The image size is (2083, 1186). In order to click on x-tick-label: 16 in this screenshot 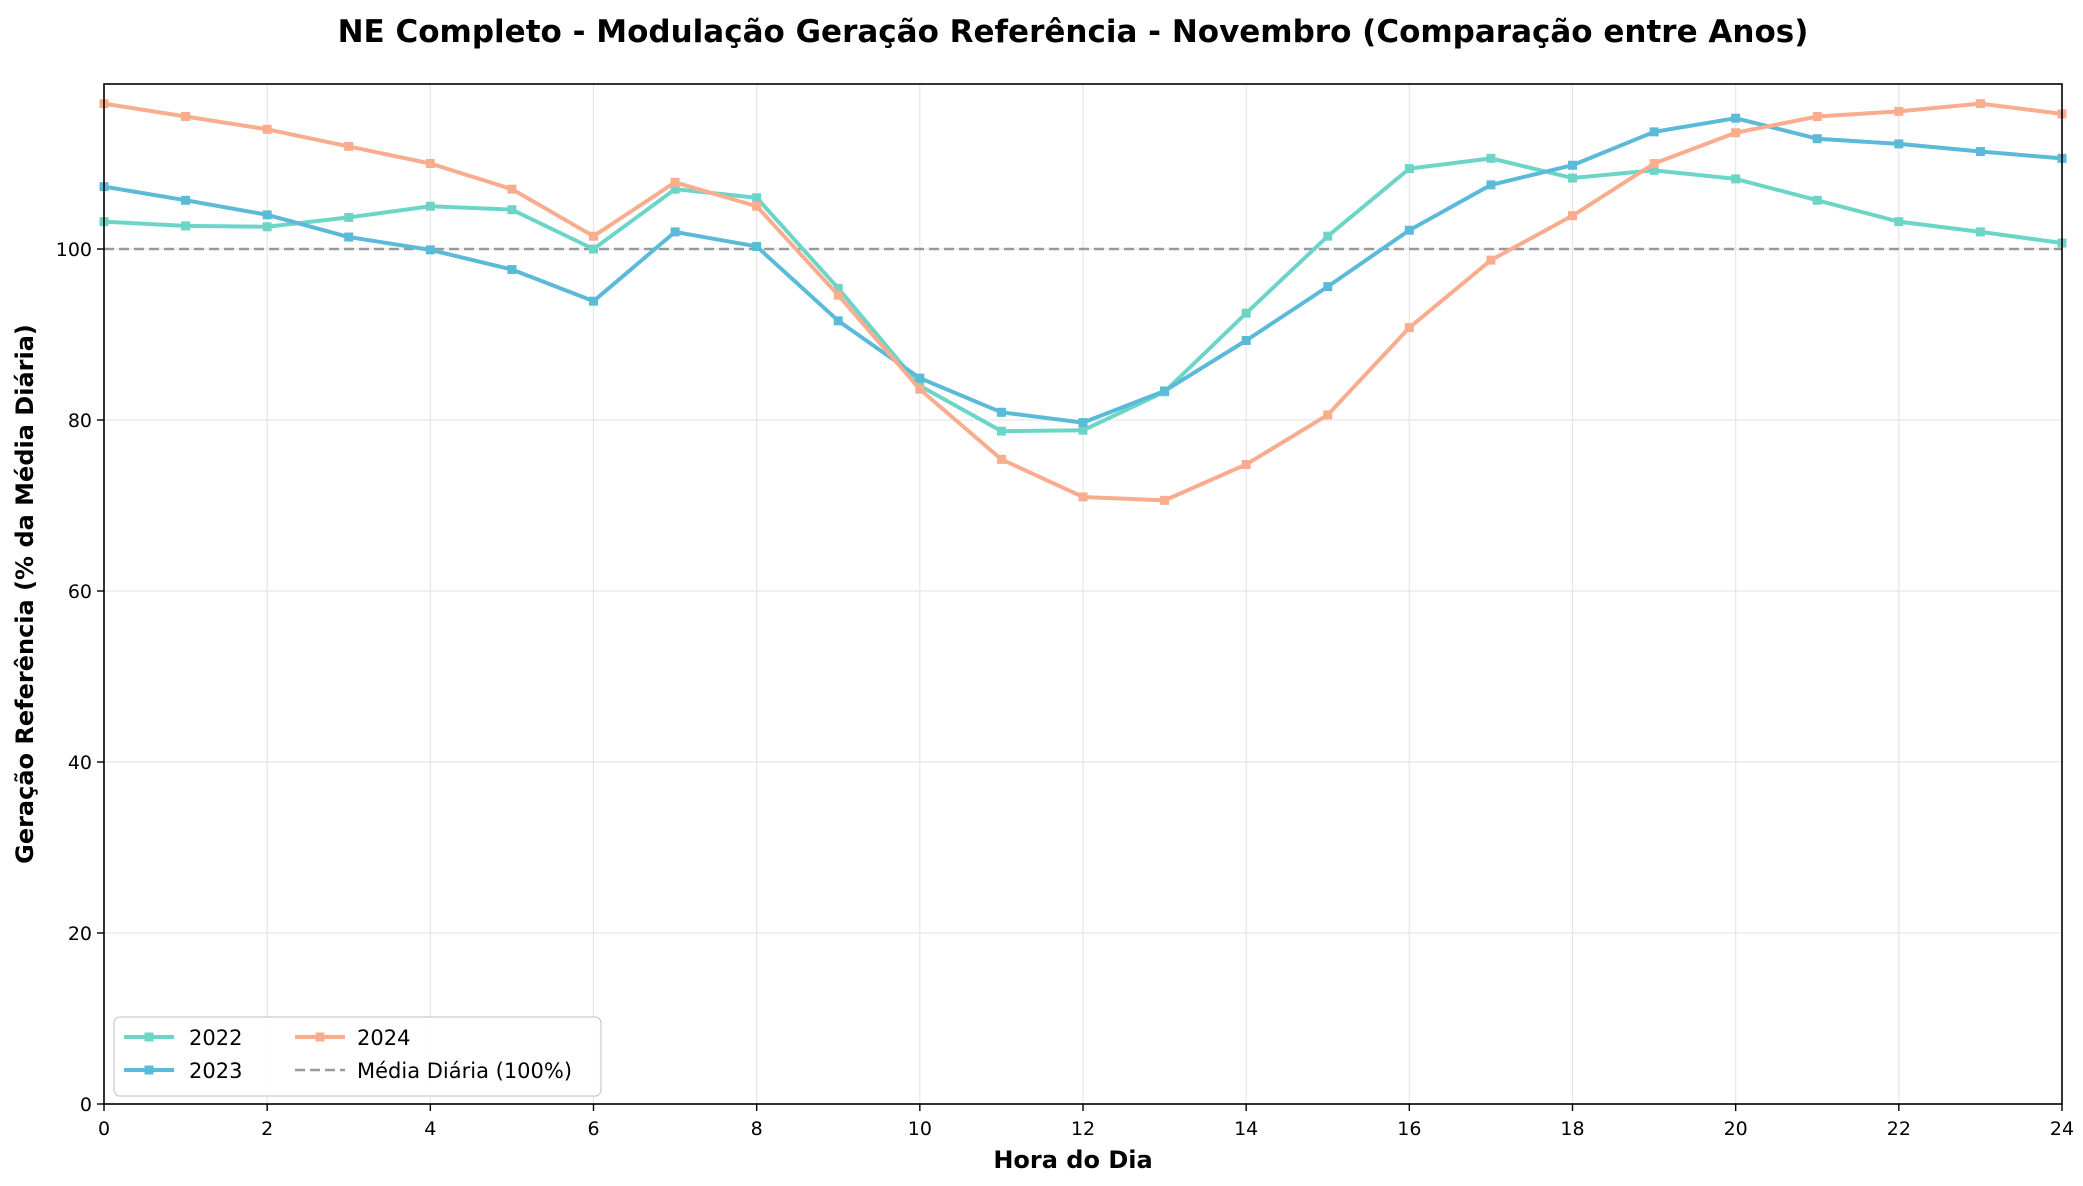, I will do `click(1409, 1129)`.